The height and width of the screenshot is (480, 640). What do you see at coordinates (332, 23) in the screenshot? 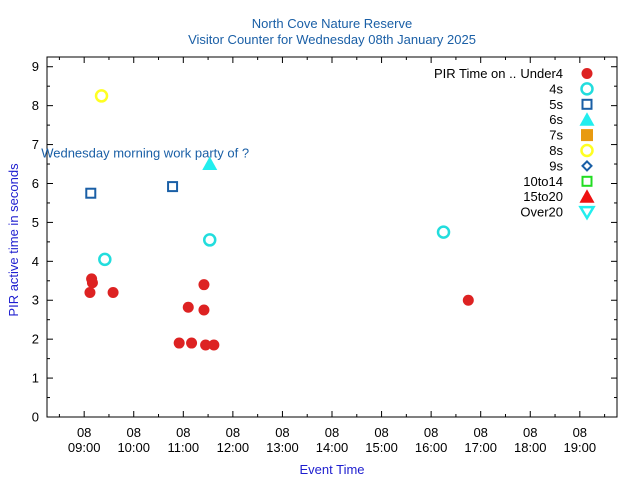
I see `chart-title: North Cove Nature Reserve` at bounding box center [332, 23].